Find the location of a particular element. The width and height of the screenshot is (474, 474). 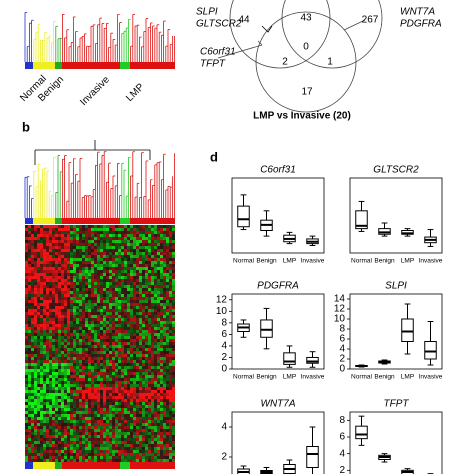

count: 2 is located at coordinates (285, 62).